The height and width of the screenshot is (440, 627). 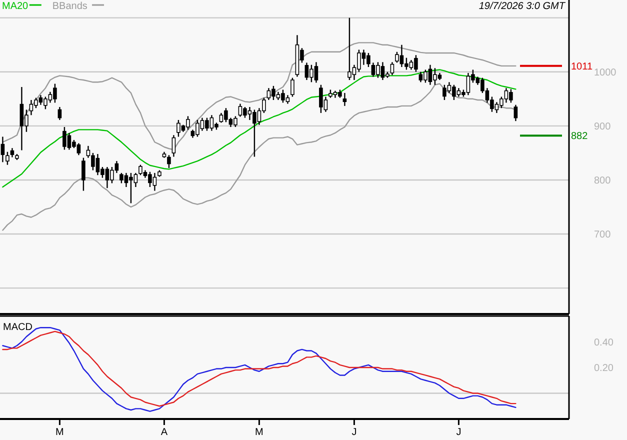 I want to click on y-tick-label: 900, so click(x=603, y=126).